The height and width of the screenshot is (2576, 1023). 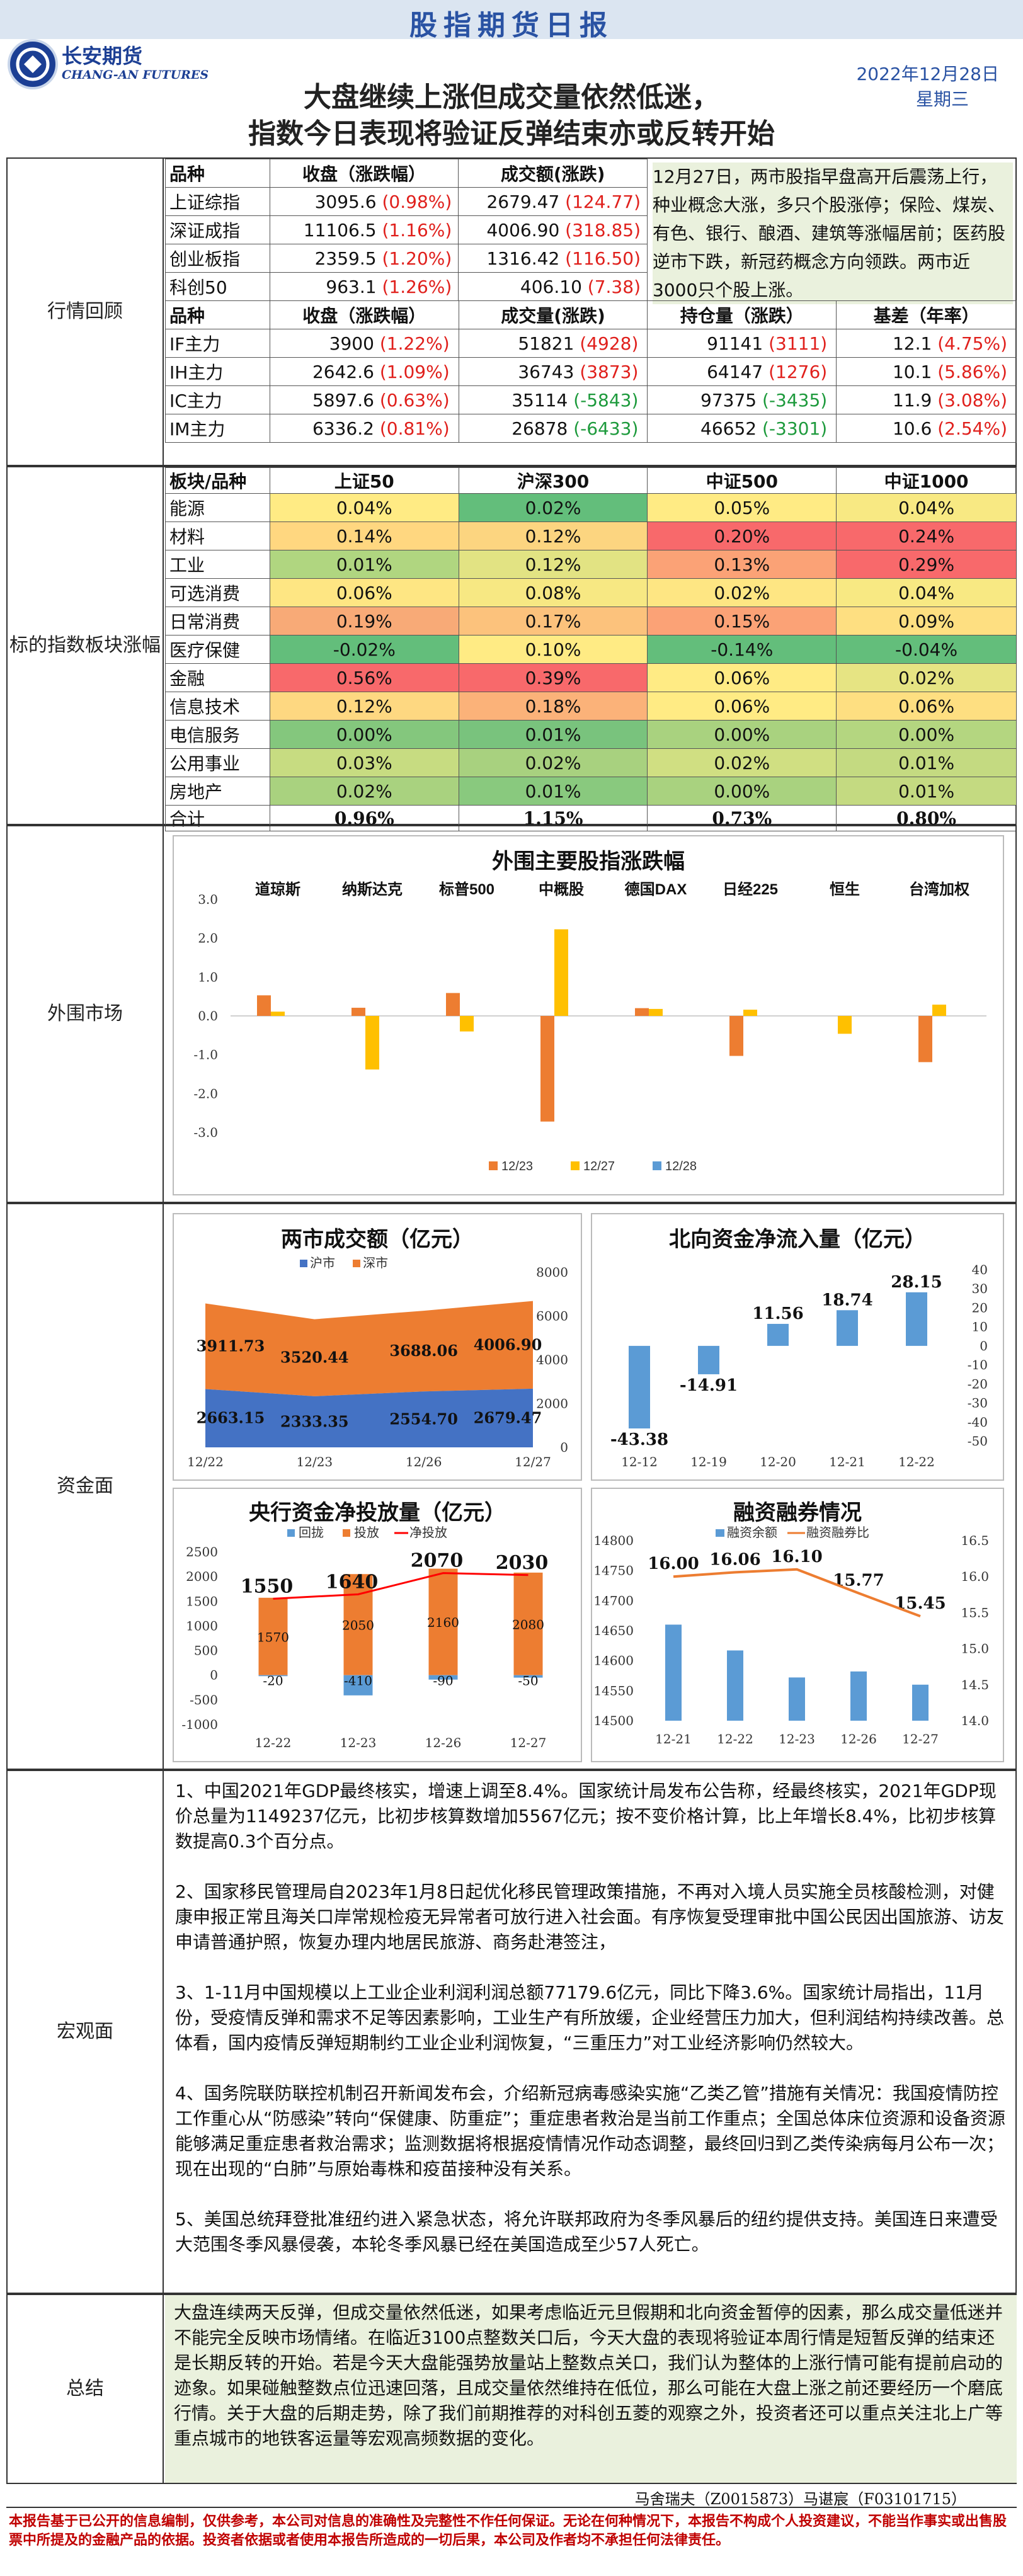 I want to click on index-close-pct: (1.16%), so click(x=417, y=230).